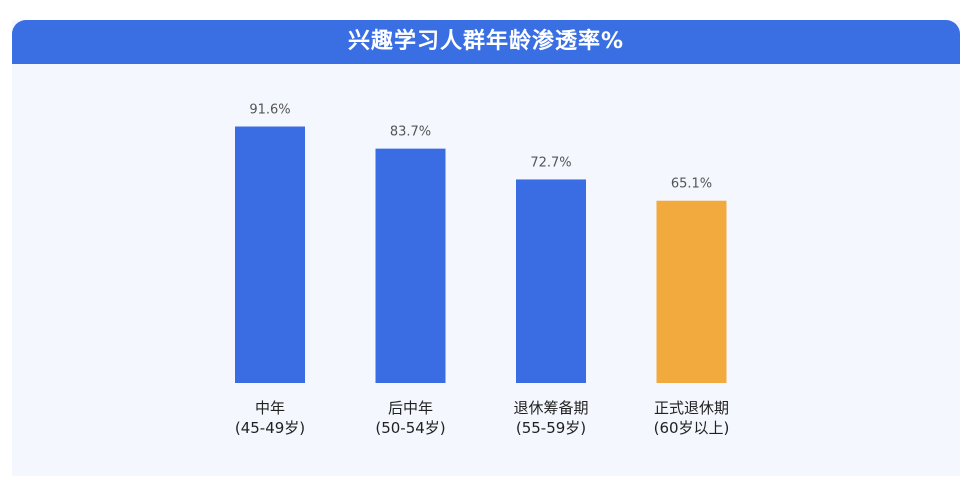 The image size is (970, 498). What do you see at coordinates (551, 428) in the screenshot?
I see `category-label: (55-59岁)` at bounding box center [551, 428].